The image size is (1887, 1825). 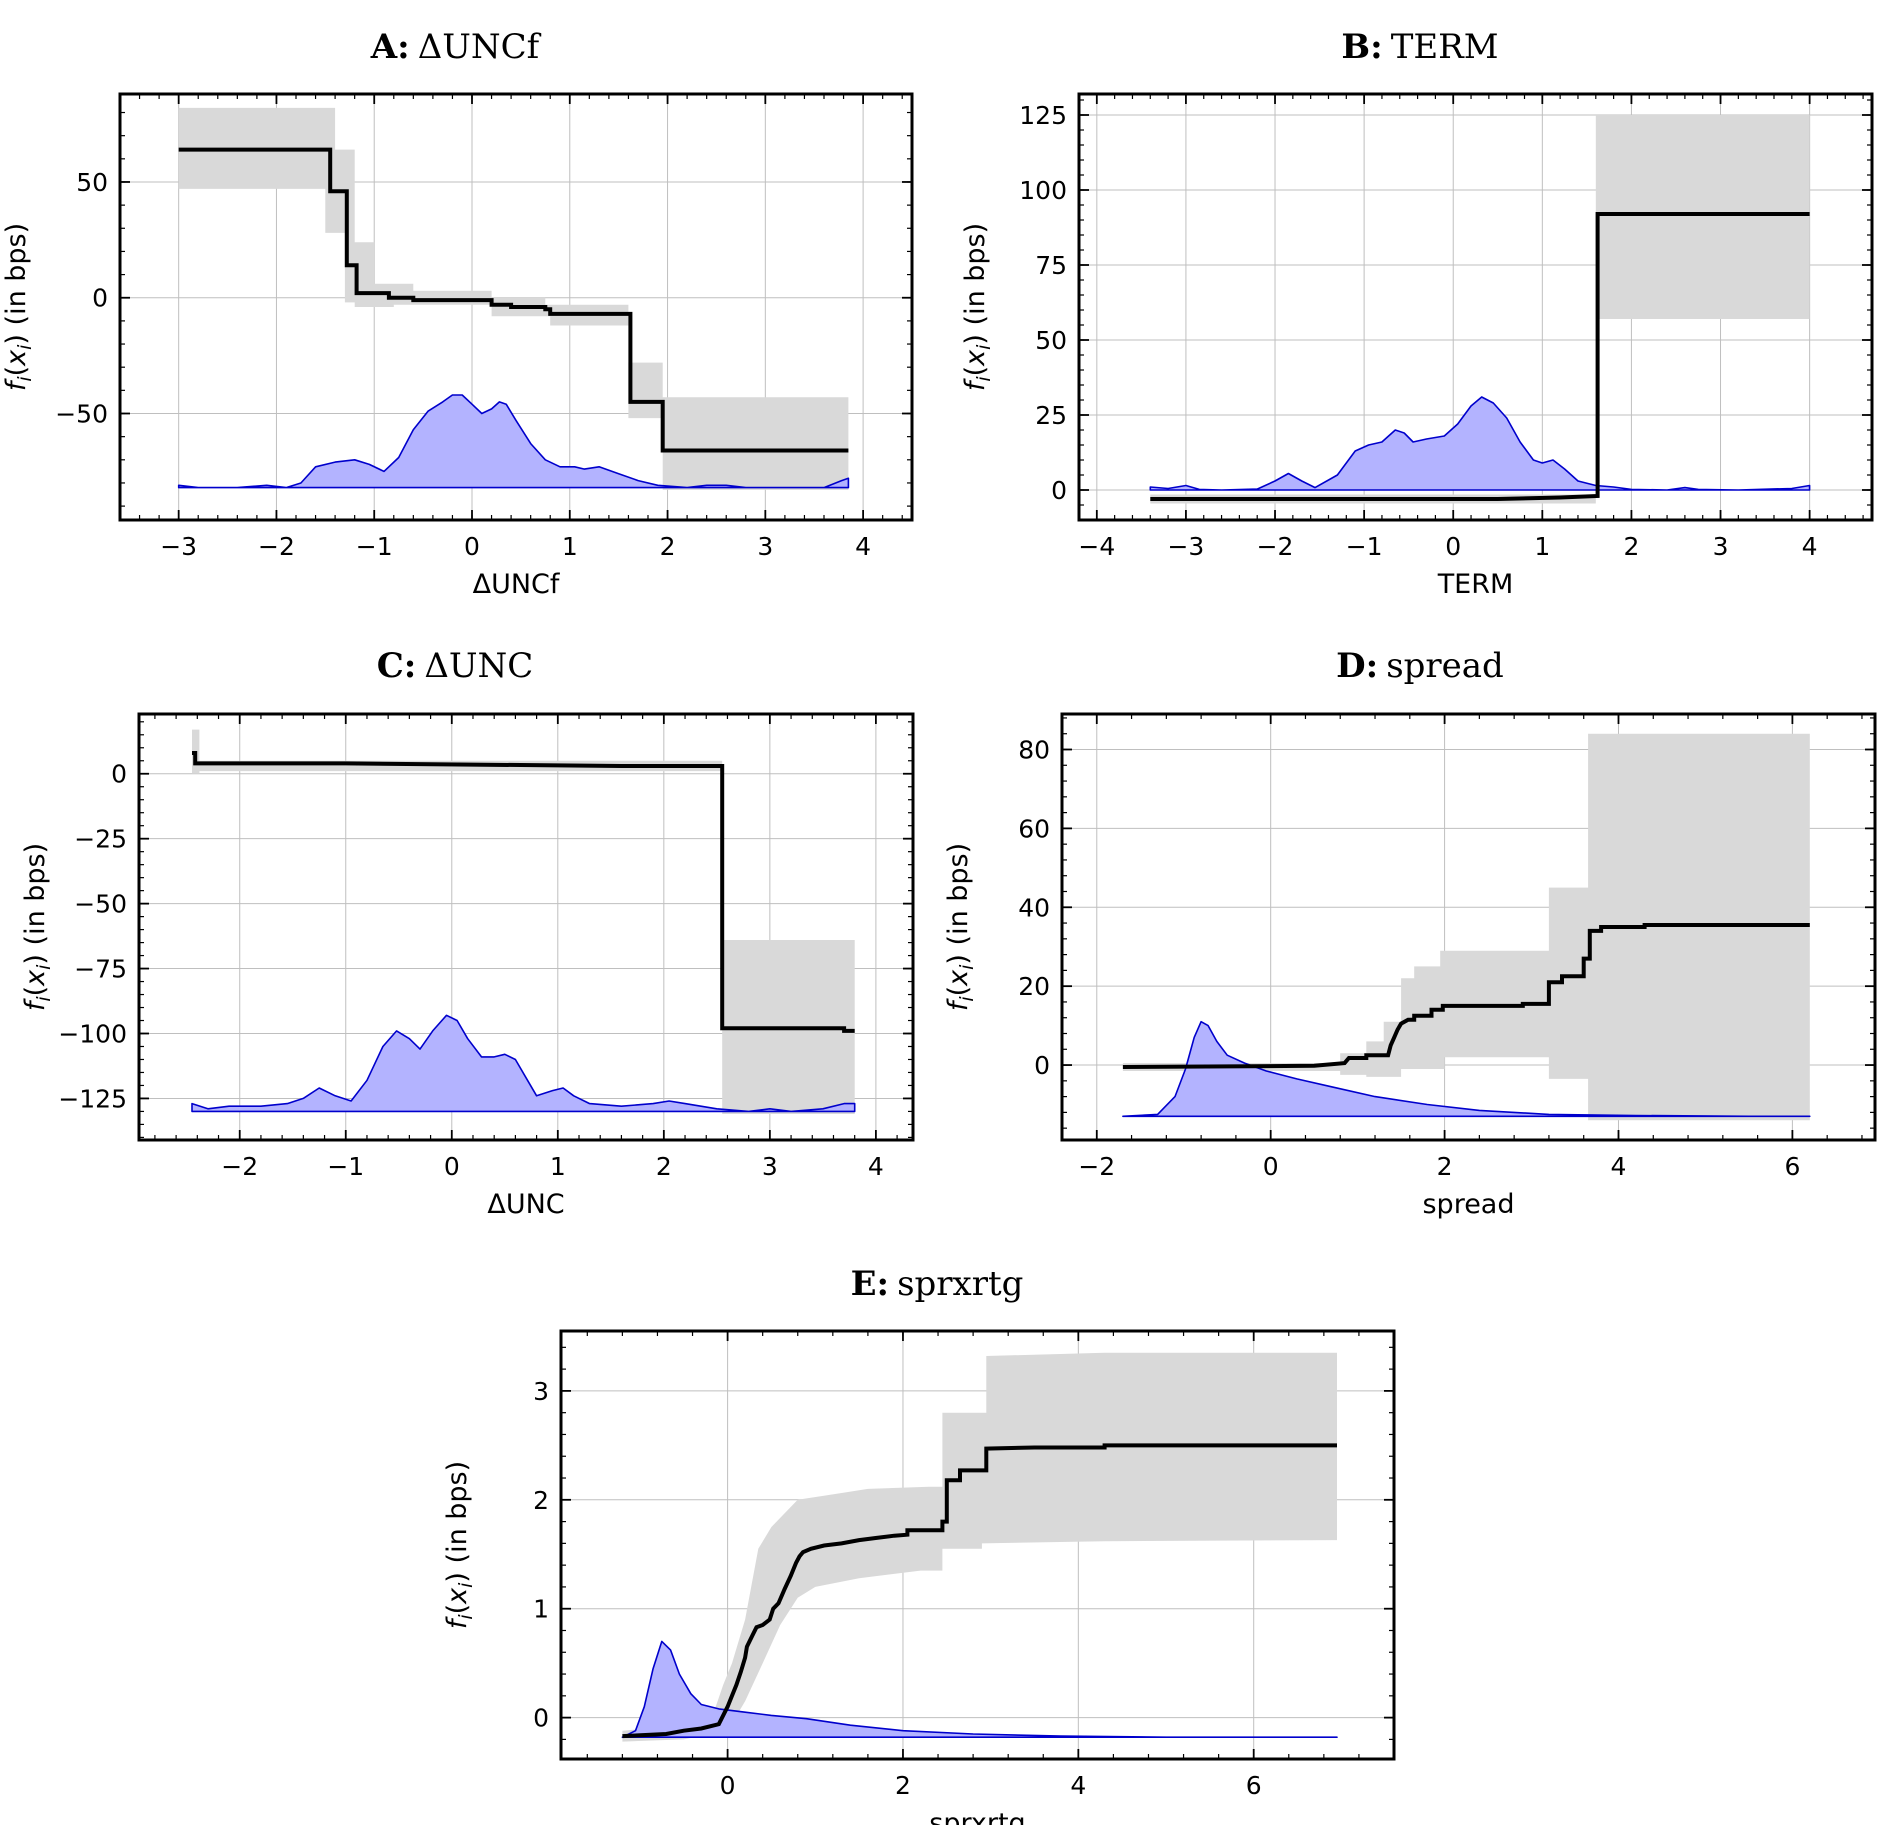 What do you see at coordinates (541, 1391) in the screenshot?
I see `y-tick-label: 3` at bounding box center [541, 1391].